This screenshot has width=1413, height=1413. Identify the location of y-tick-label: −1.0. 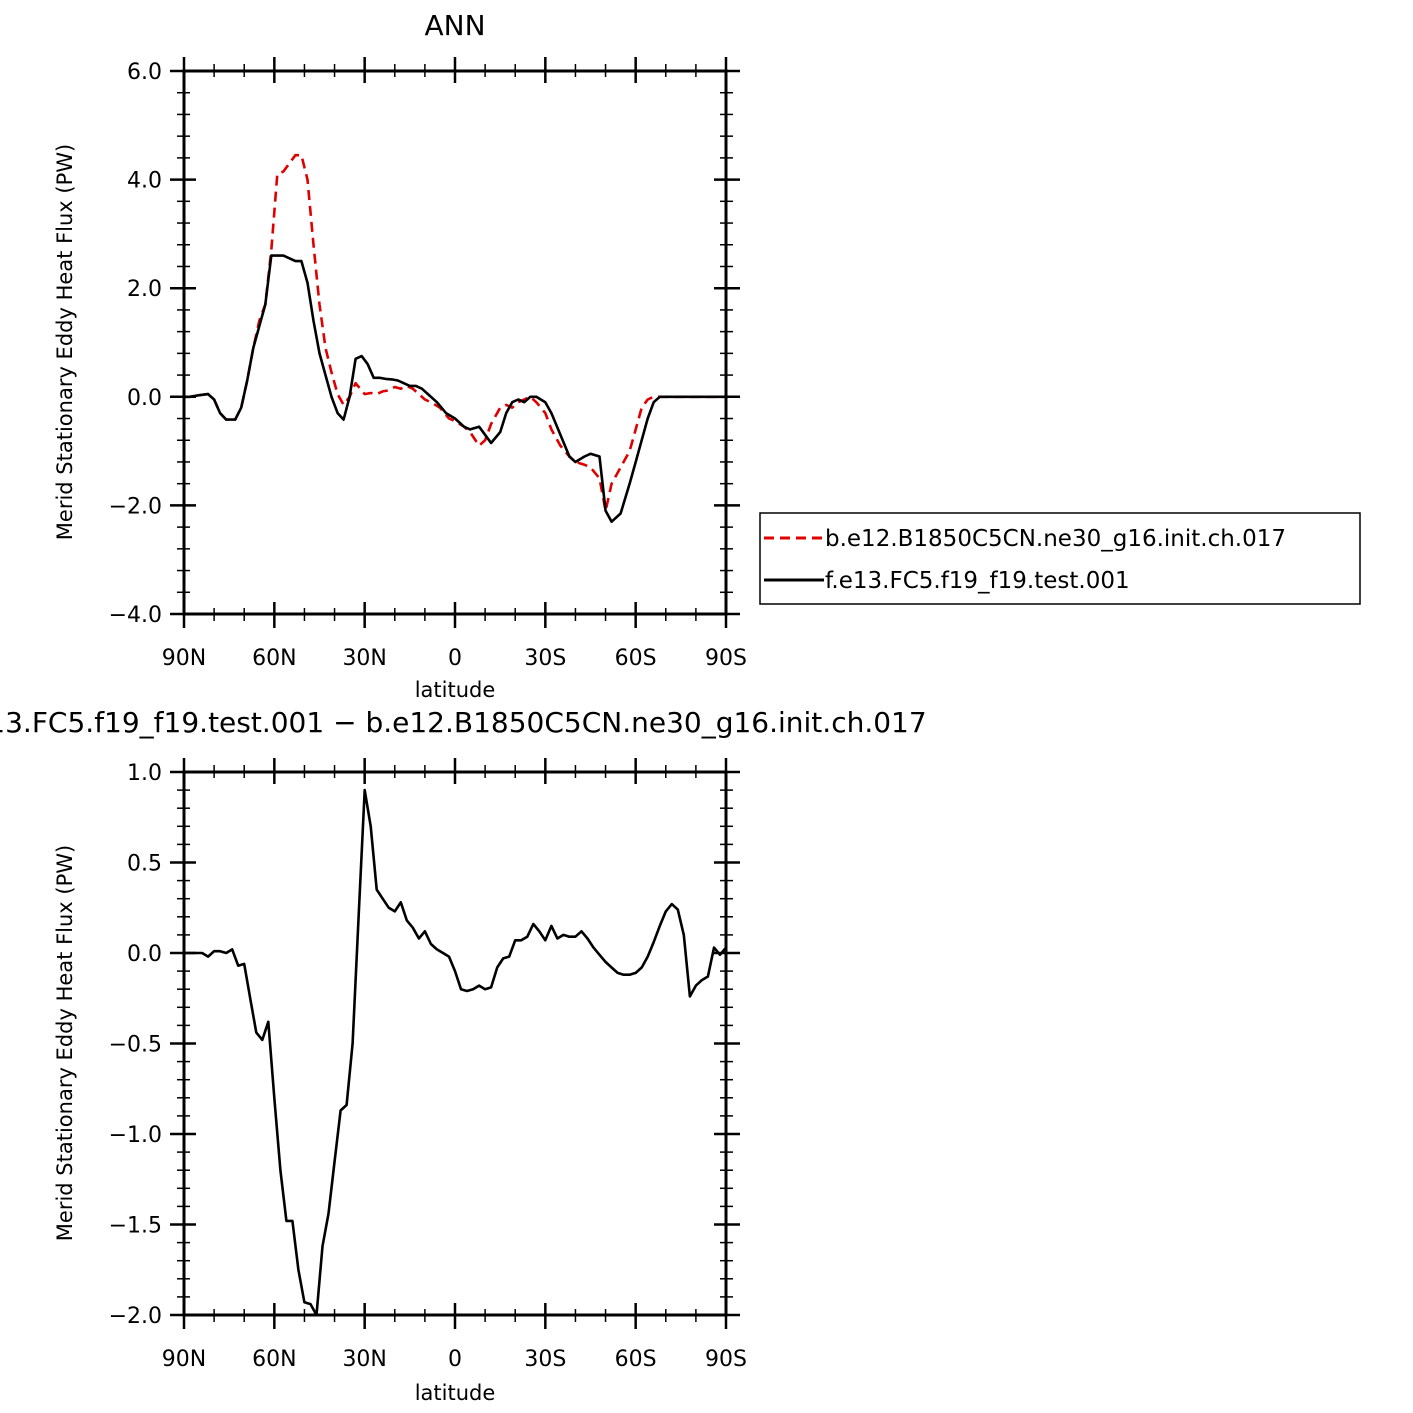
(135, 1135).